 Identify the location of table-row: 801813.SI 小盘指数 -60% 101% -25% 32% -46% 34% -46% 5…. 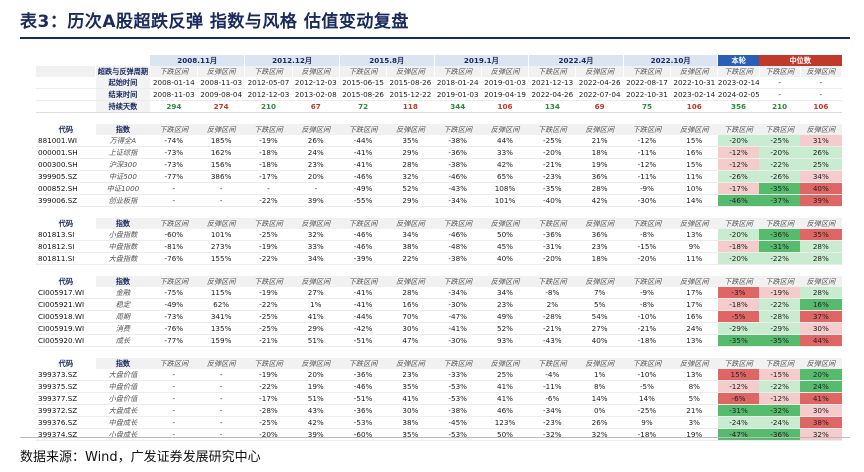
(439, 235).